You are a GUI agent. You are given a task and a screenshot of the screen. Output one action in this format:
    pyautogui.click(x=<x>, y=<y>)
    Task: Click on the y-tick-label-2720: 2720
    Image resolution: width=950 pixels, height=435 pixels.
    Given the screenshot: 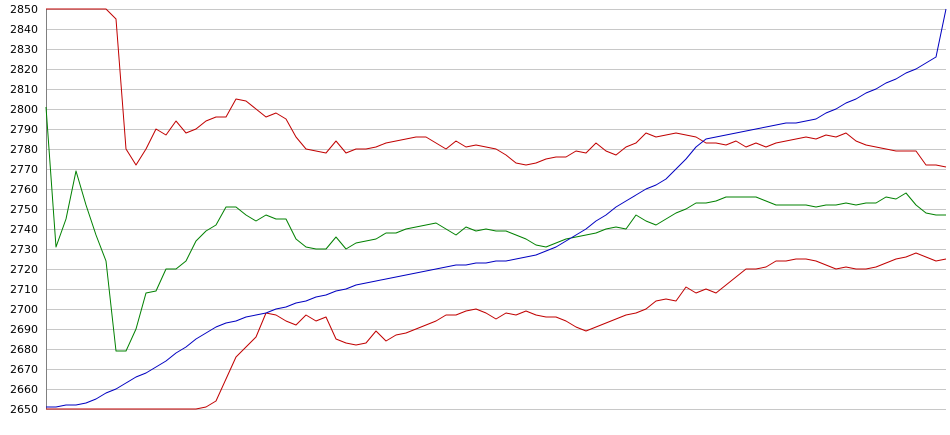 What is the action you would take?
    pyautogui.click(x=24, y=269)
    